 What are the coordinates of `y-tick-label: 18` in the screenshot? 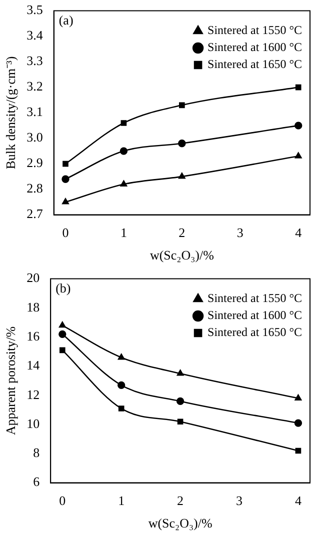 It's located at (33, 306).